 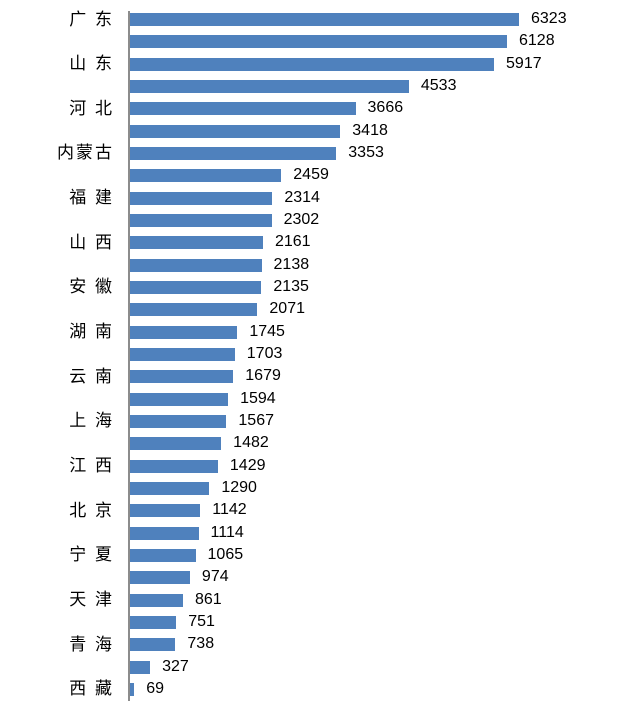 What do you see at coordinates (208, 599) in the screenshot?
I see `value-label: 861` at bounding box center [208, 599].